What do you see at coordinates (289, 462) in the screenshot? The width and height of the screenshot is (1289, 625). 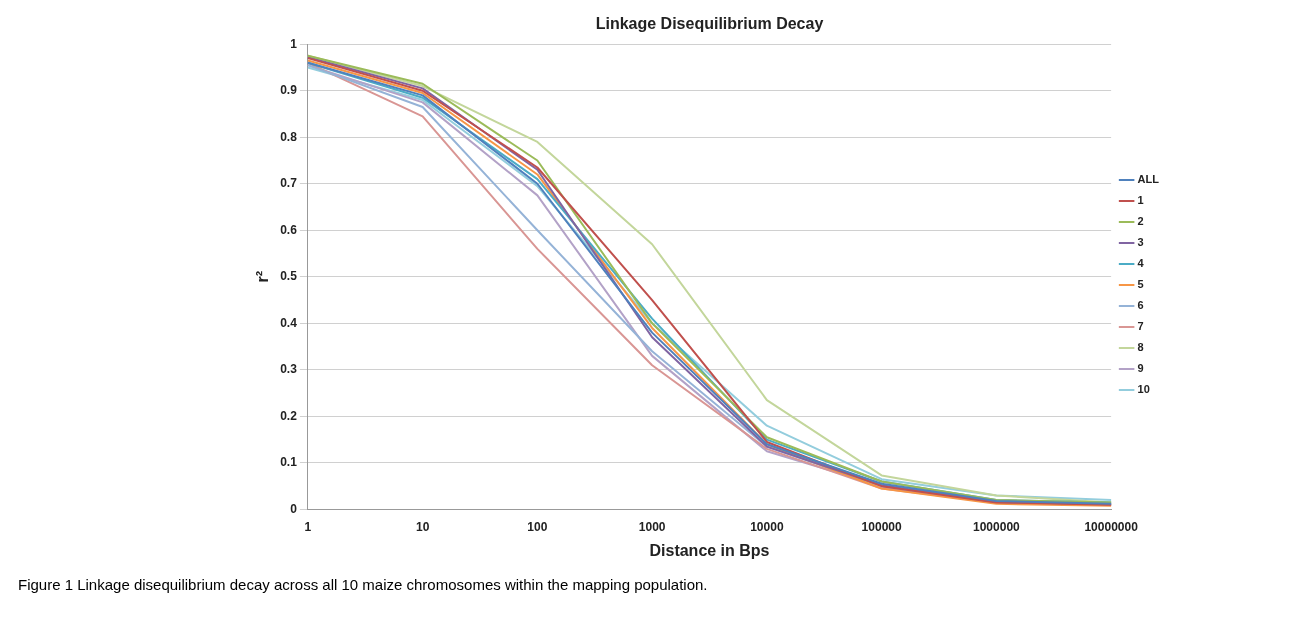 I see `y-tick-label: 0.1` at bounding box center [289, 462].